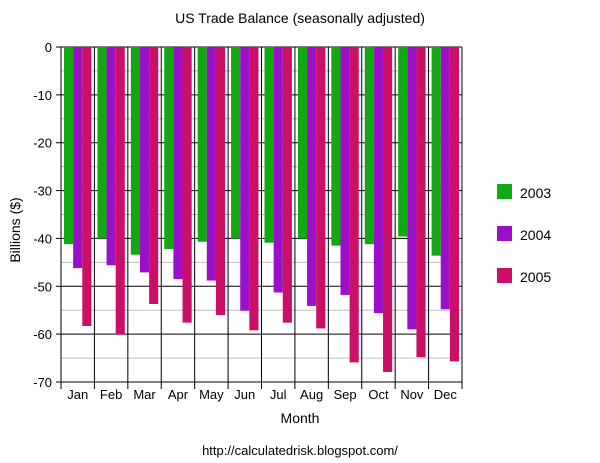 The image size is (600, 463). Describe the element at coordinates (388, 209) in the screenshot. I see `bar-2005-oct` at that location.